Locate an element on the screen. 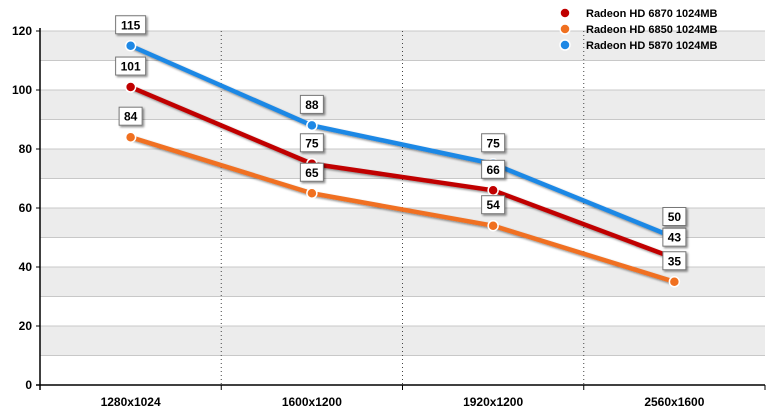  data-label: 88 is located at coordinates (311, 104).